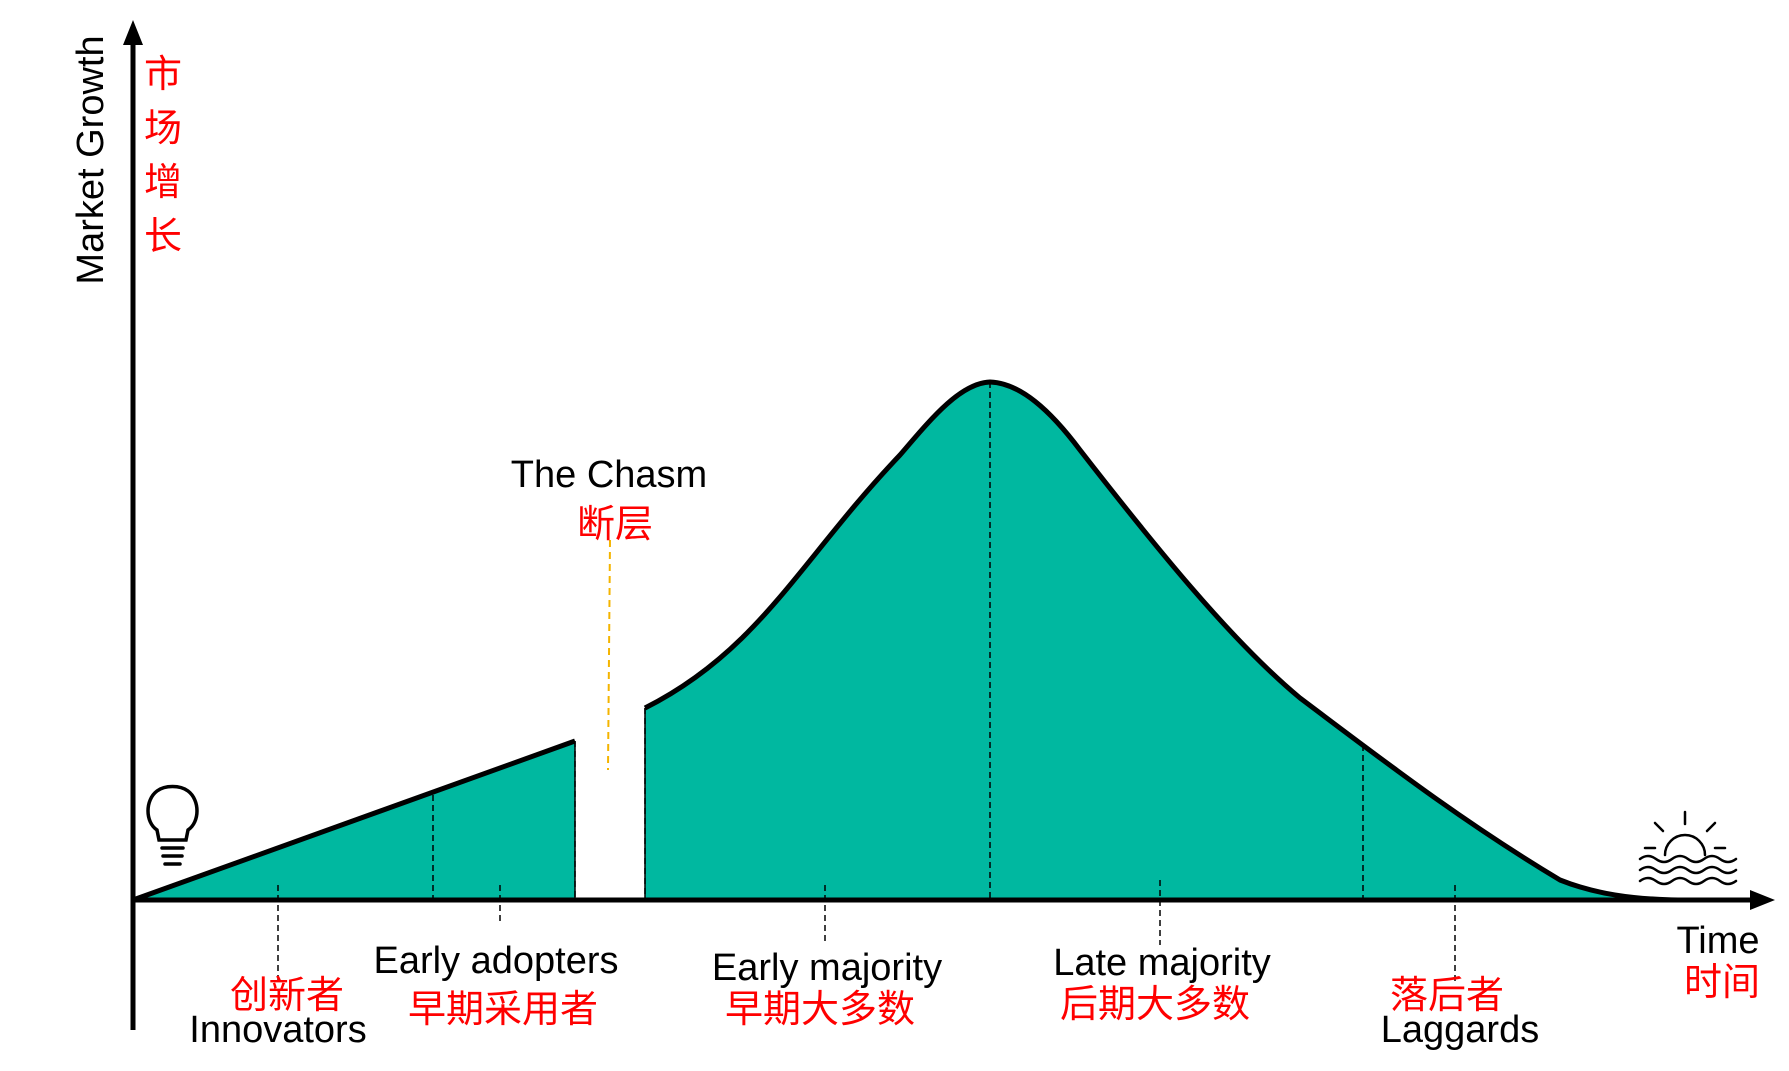  Describe the element at coordinates (133, 32) in the screenshot. I see `y-axis-arrowhead` at that location.